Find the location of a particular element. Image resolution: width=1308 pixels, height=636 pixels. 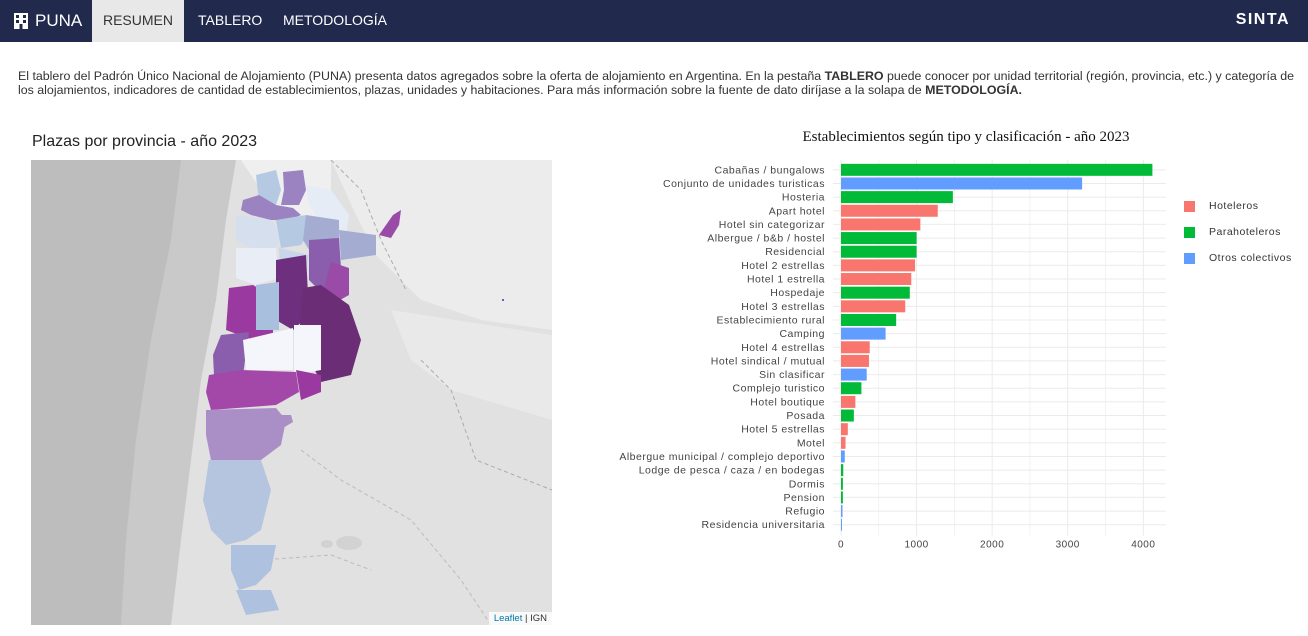

intro-bold-metodologia: METODOLOGÍA. is located at coordinates (973, 90).